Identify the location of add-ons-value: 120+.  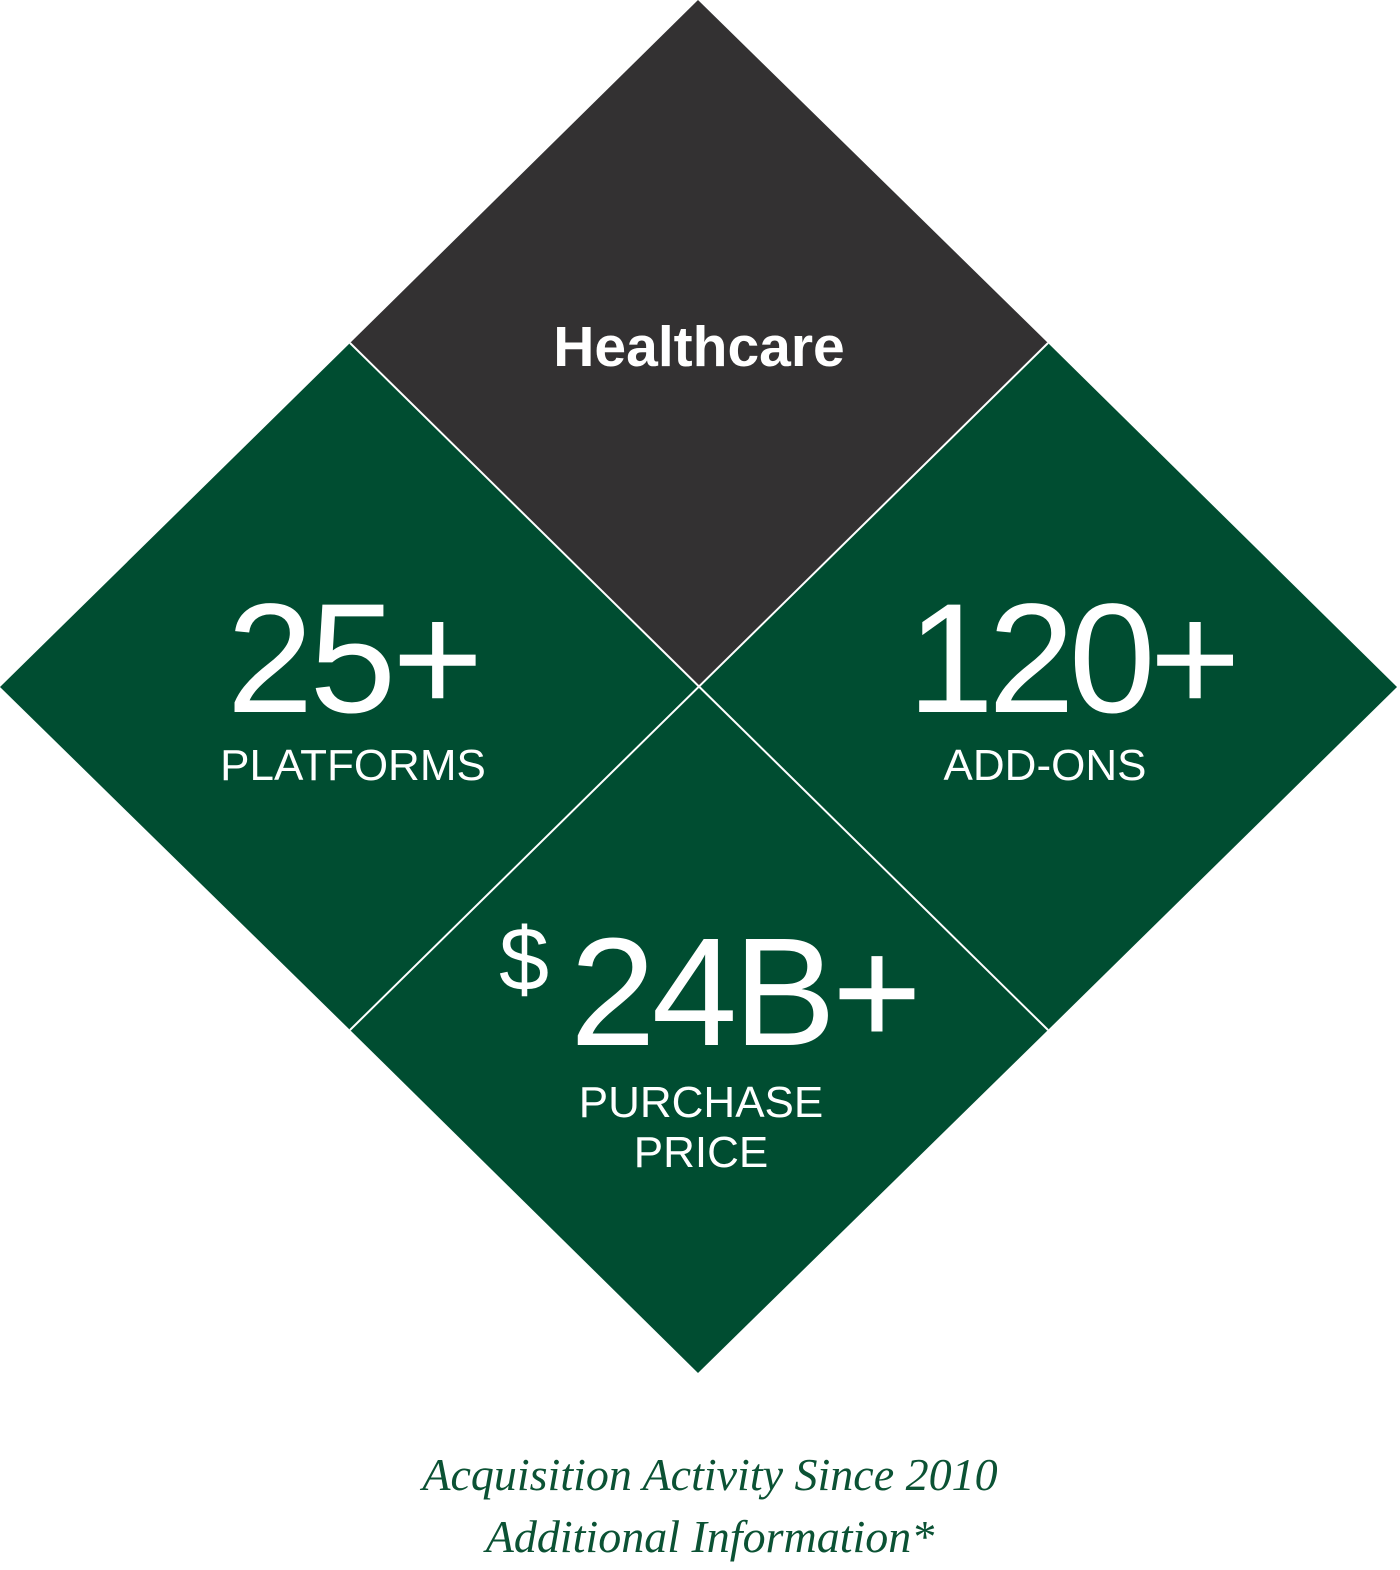
(1070, 659).